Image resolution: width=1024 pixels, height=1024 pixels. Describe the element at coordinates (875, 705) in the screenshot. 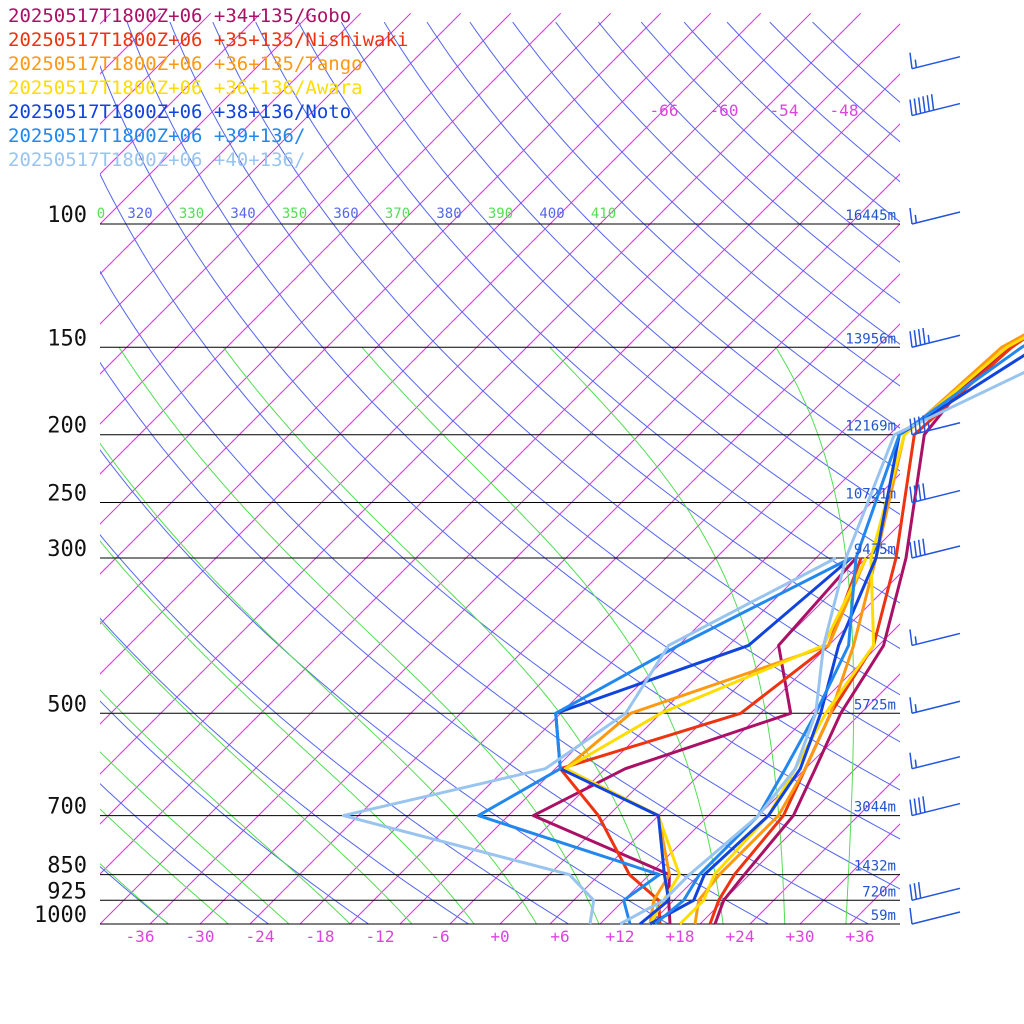

I see `height-label: 5725m` at that location.